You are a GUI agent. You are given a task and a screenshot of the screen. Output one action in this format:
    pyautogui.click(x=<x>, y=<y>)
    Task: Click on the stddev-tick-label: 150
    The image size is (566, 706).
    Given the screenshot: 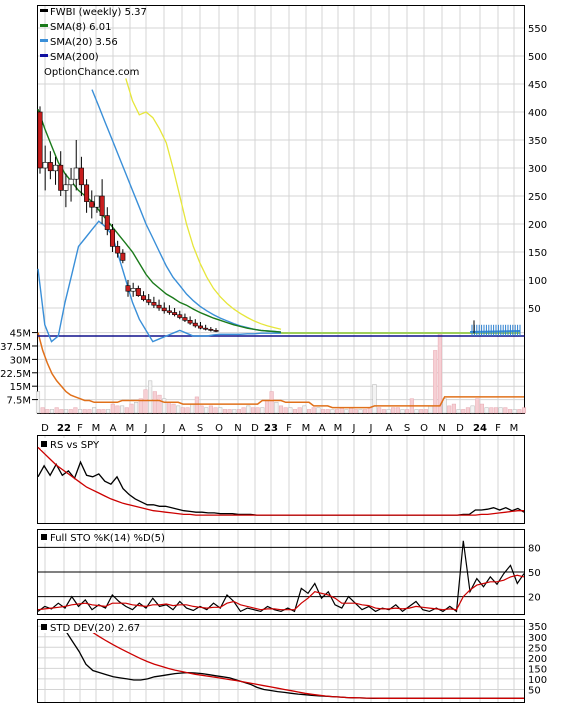 What is the action you would take?
    pyautogui.click(x=537, y=669)
    